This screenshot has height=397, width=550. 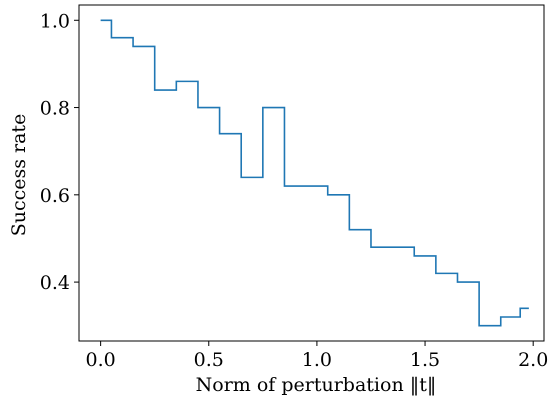 I want to click on x-tick-label: 1.0, so click(x=317, y=360).